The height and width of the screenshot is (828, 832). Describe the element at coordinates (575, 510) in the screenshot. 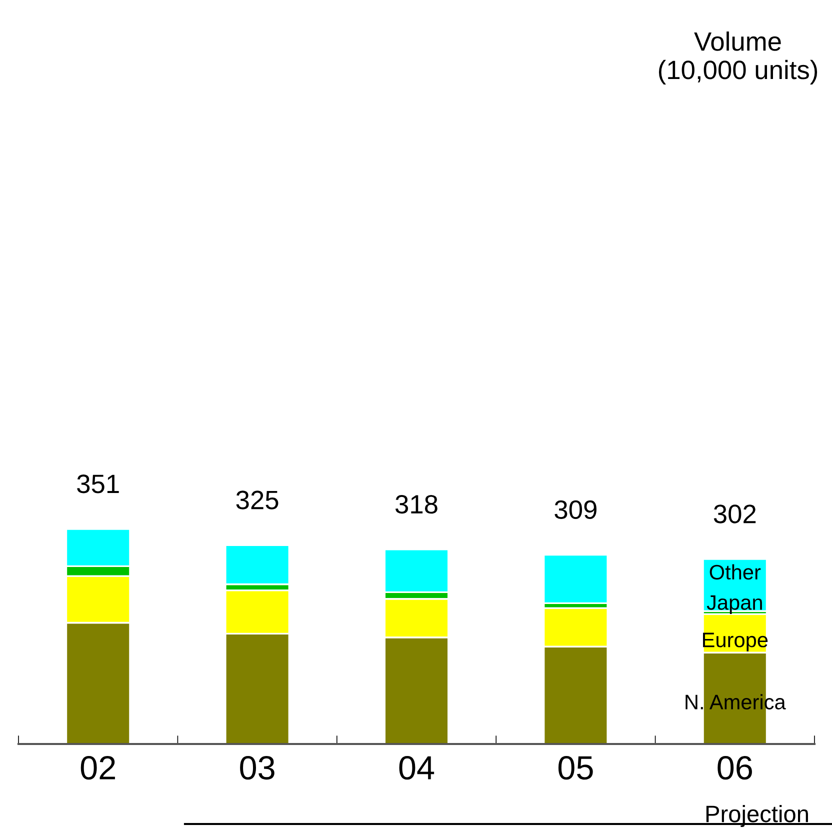

I see `annotation: 309` at that location.